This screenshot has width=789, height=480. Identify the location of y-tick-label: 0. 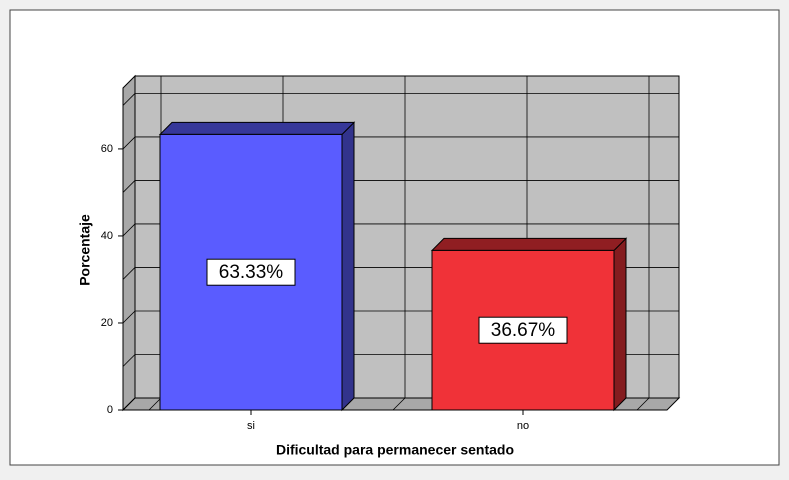
(110, 410).